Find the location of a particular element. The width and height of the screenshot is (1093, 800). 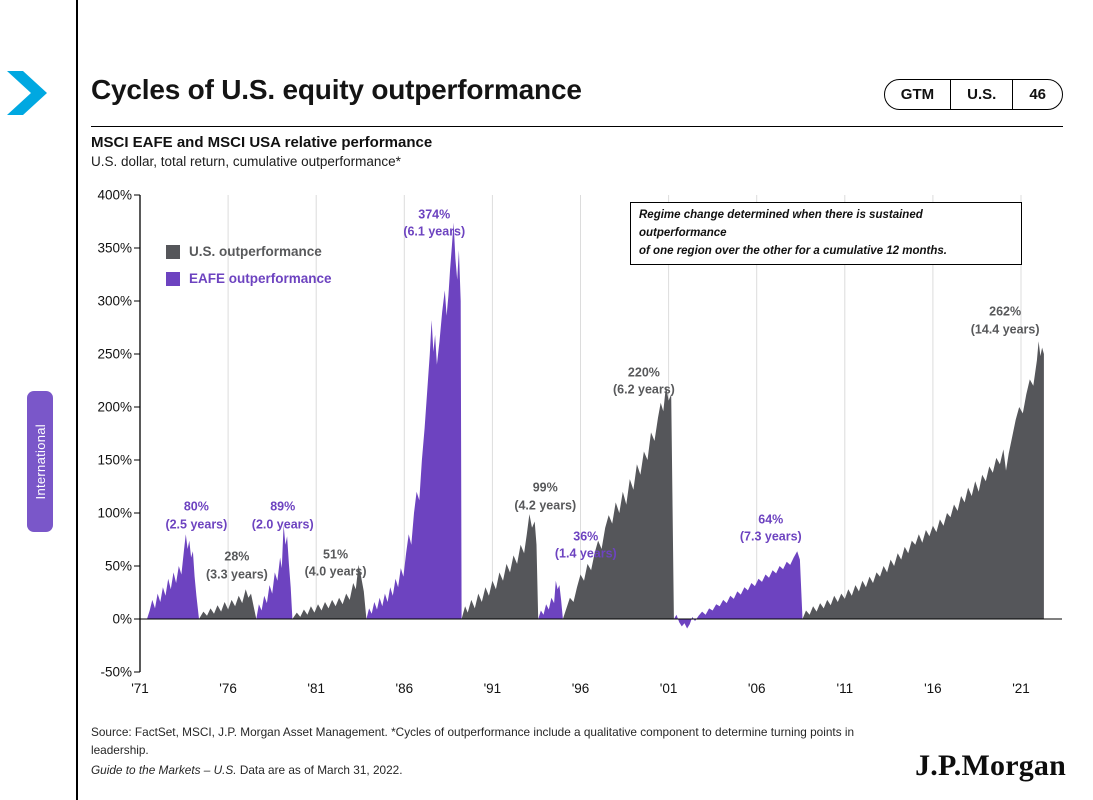

left-border-rule is located at coordinates (77, 400).